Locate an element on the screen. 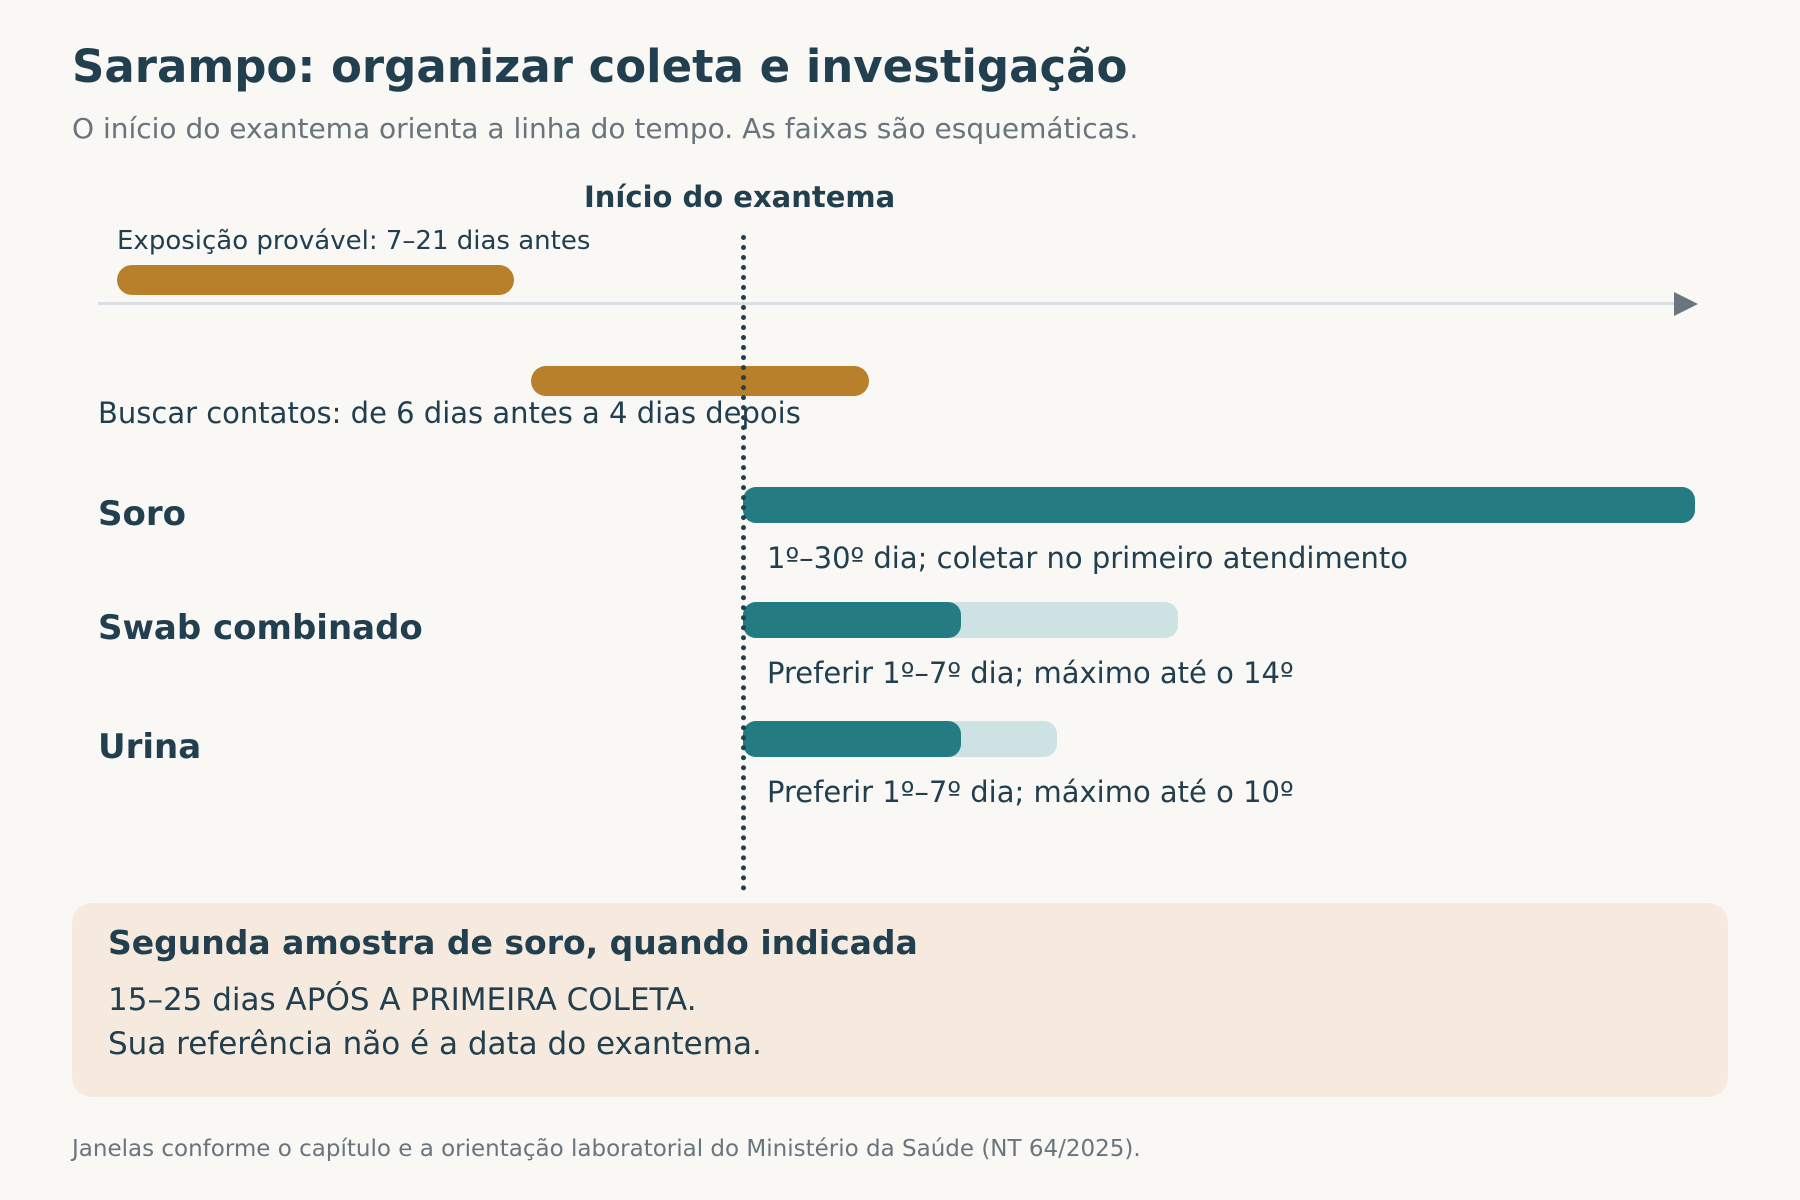  second-sample-callout is located at coordinates (900, 1000).